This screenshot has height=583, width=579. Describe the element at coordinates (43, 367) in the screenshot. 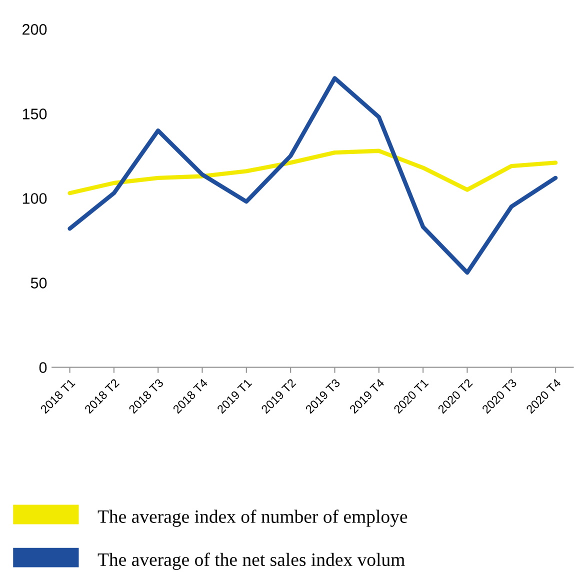

I see `y-tick-label: 0` at that location.